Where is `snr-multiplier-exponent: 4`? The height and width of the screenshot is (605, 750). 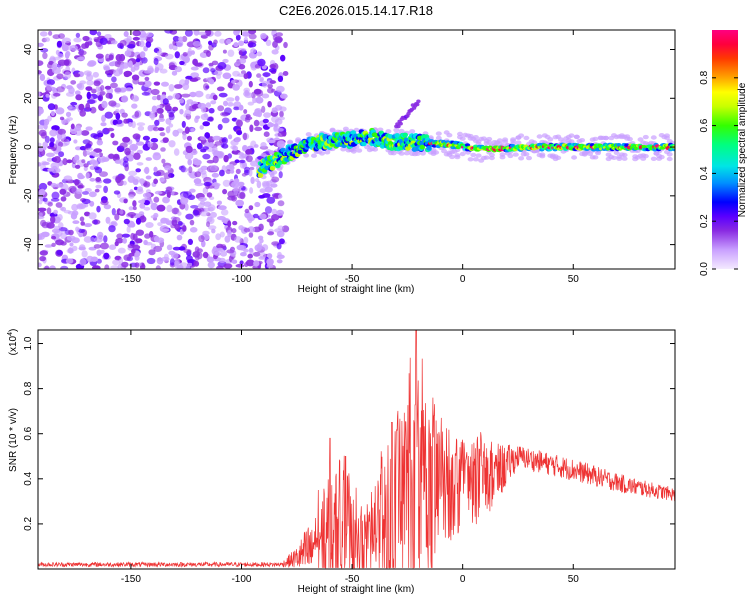
snr-multiplier-exponent: 4 is located at coordinates (10, 334).